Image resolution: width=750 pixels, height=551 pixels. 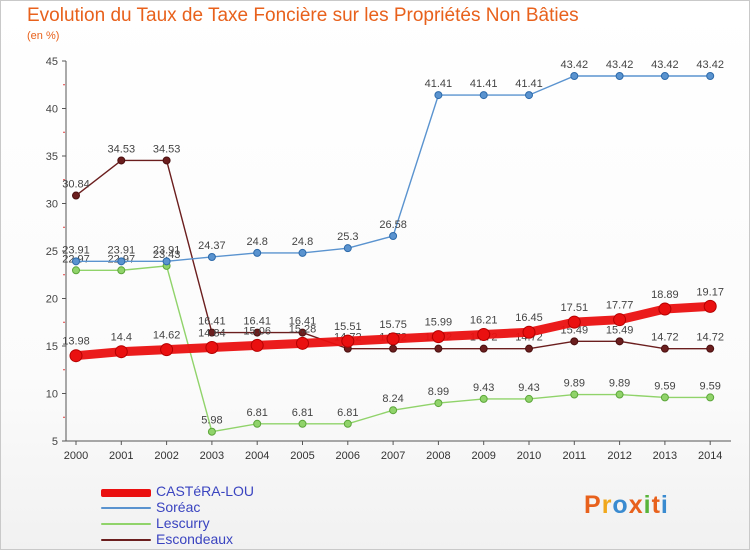 I want to click on data-label-cast-ra-lou: 15.06, so click(x=257, y=331).